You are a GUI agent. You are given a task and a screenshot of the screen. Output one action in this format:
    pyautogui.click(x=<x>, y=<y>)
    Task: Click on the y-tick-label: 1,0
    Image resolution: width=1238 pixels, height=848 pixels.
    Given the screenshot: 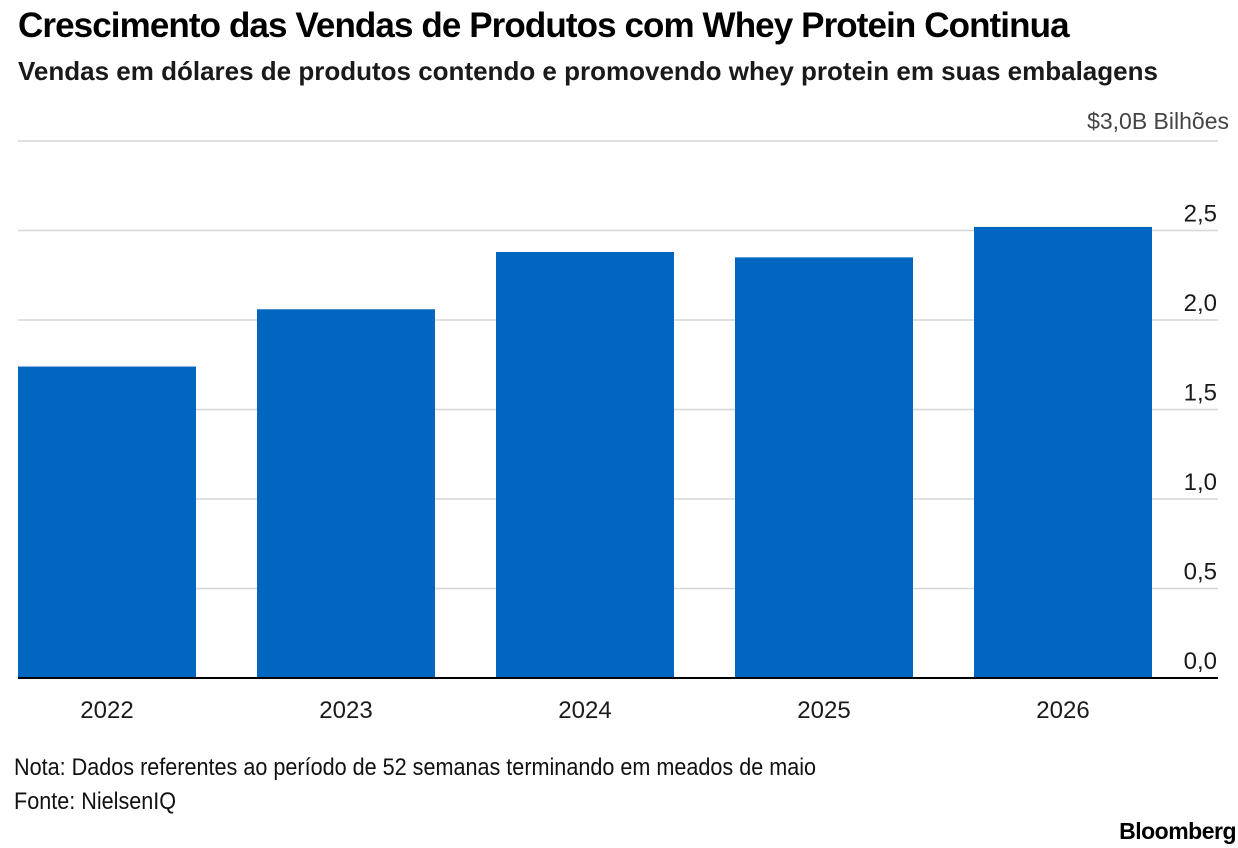 What is the action you would take?
    pyautogui.click(x=1200, y=482)
    